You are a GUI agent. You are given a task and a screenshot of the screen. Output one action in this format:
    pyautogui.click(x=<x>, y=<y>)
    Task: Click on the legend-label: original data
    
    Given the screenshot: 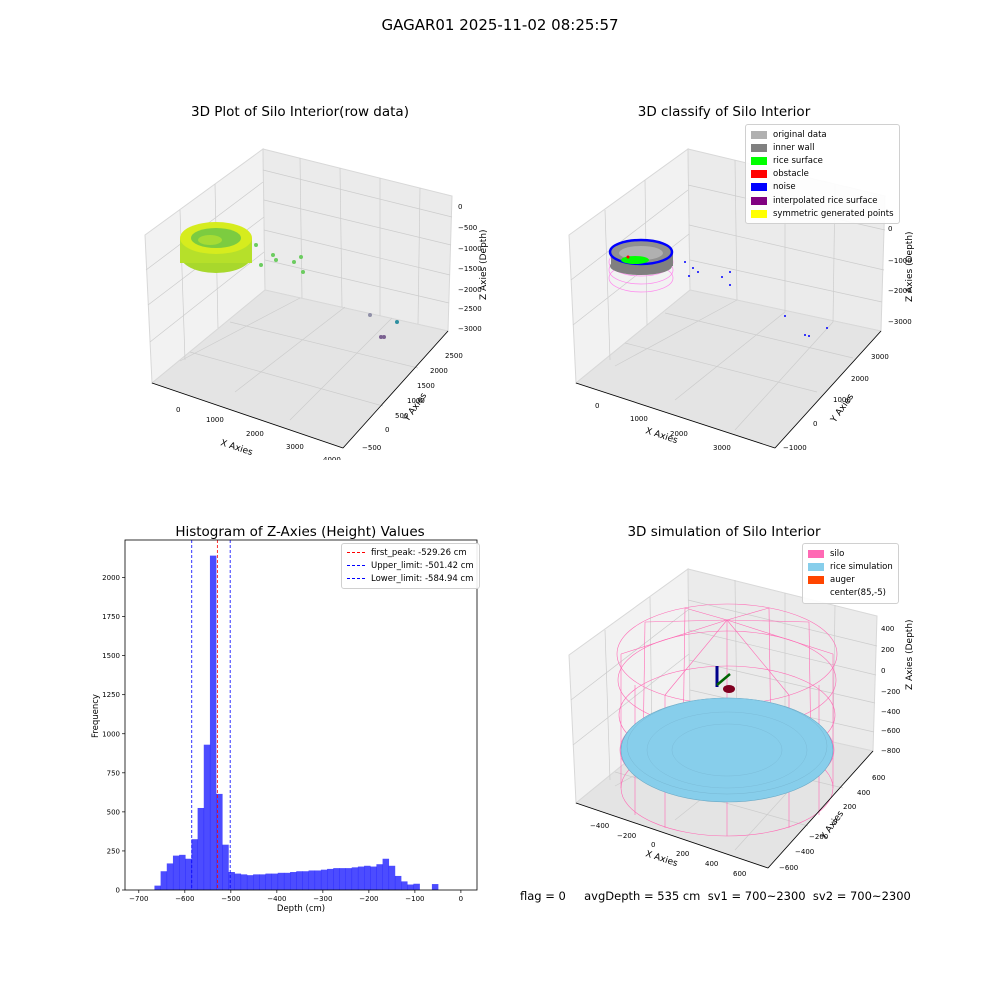 What is the action you would take?
    pyautogui.click(x=800, y=134)
    